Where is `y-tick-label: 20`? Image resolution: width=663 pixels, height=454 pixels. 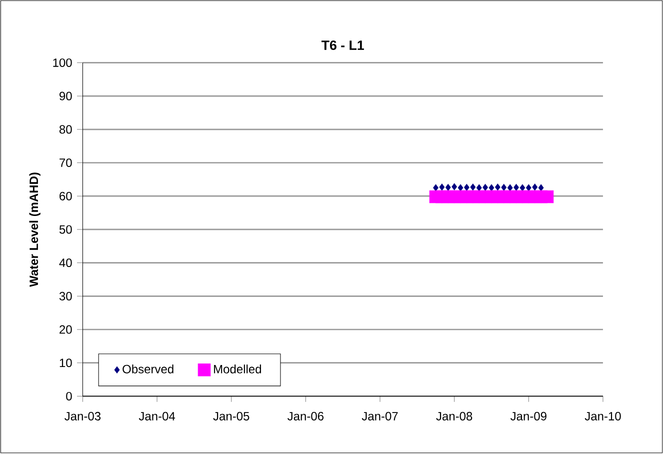 y-tick-label: 20 is located at coordinates (66, 329).